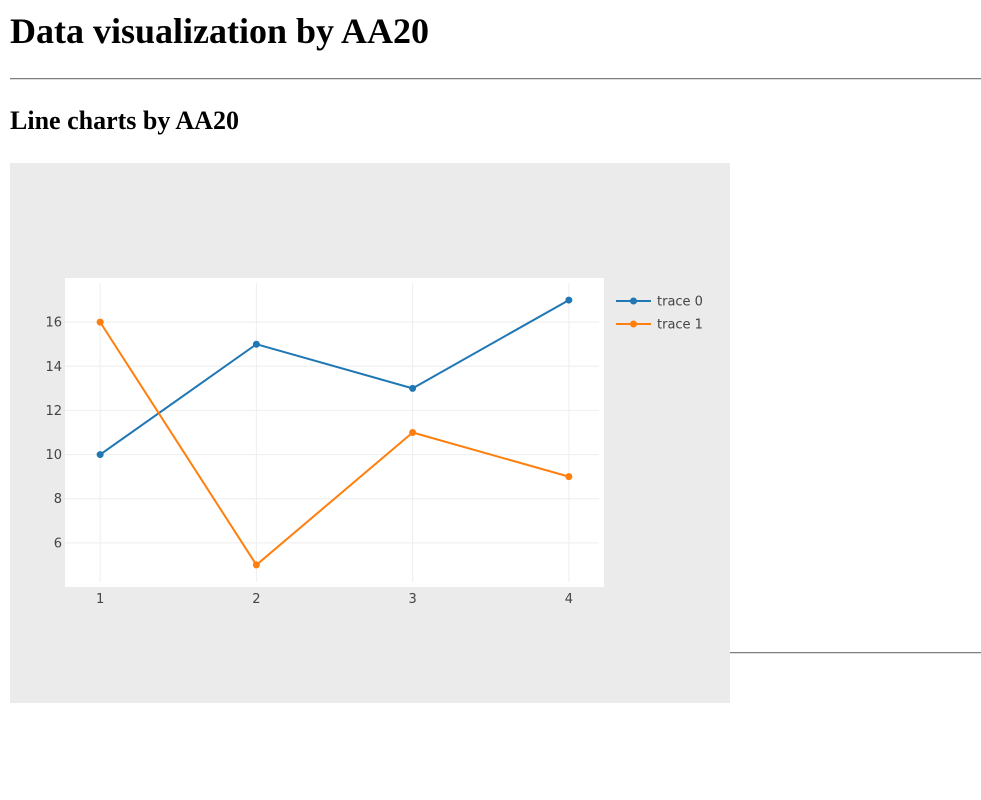  Describe the element at coordinates (680, 325) in the screenshot. I see `legend-item-label: trace 1` at that location.